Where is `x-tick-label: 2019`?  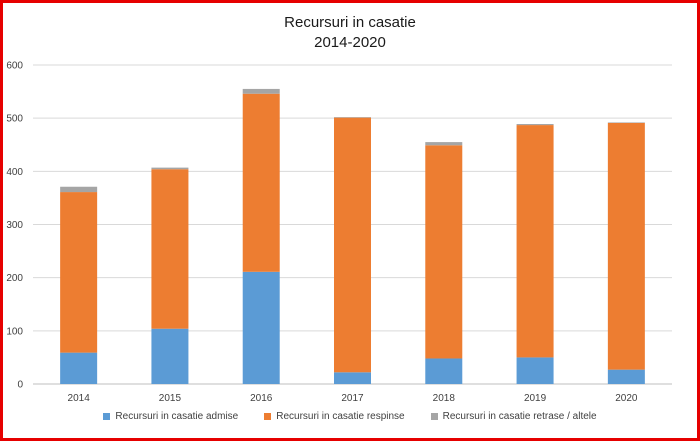 x-tick-label: 2019 is located at coordinates (535, 398).